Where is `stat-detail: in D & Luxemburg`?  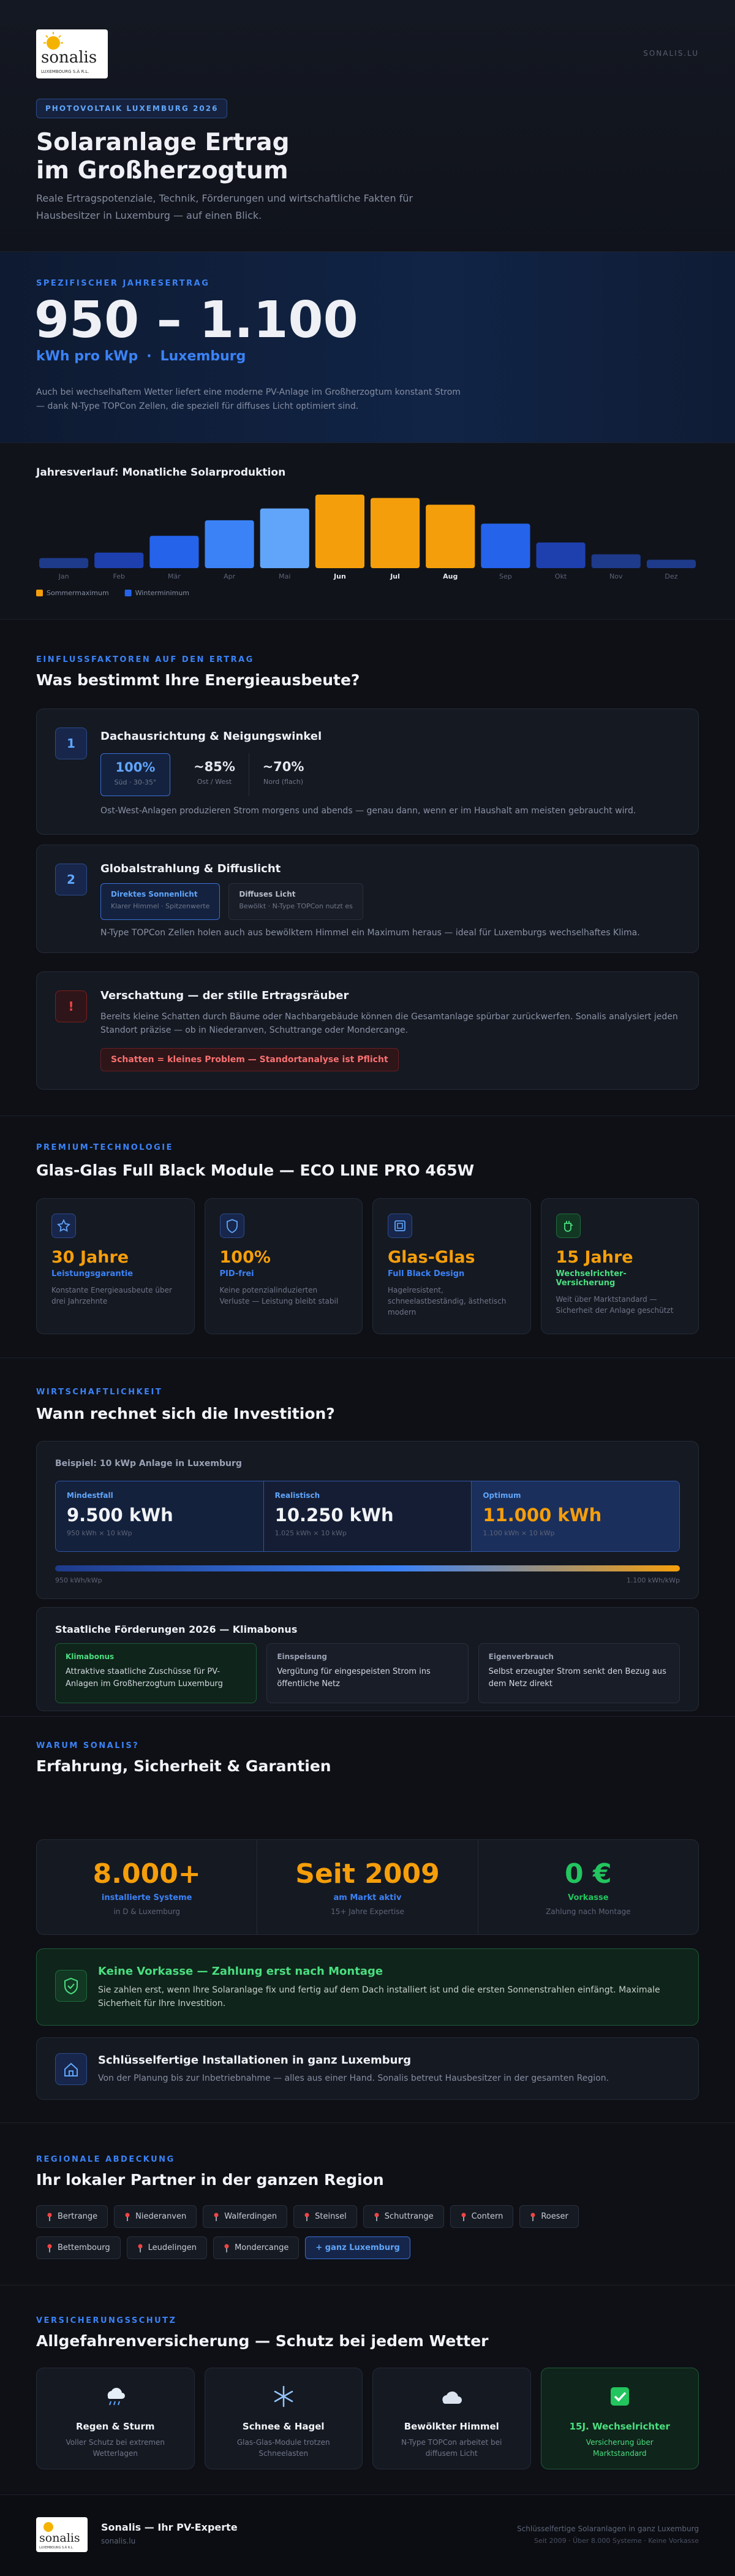
stat-detail: in D & Luxemburg is located at coordinates (147, 1911).